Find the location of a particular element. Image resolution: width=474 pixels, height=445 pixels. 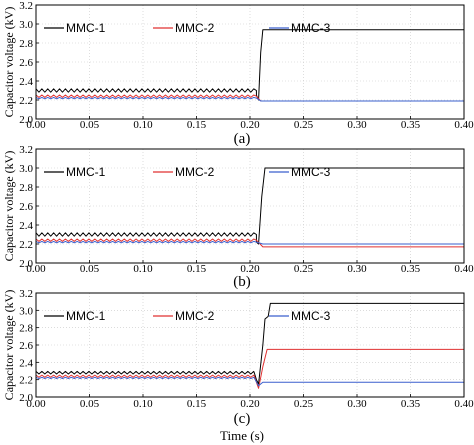

panel-label: (b) is located at coordinates (242, 282).